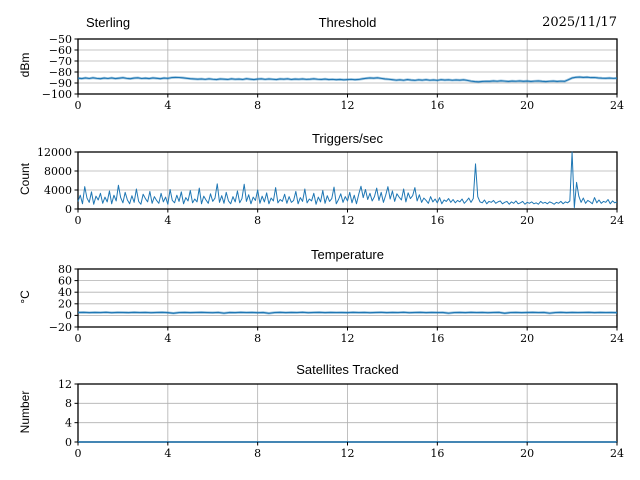 The width and height of the screenshot is (640, 480). What do you see at coordinates (60, 72) in the screenshot?
I see `y-tick-label: −80` at bounding box center [60, 72].